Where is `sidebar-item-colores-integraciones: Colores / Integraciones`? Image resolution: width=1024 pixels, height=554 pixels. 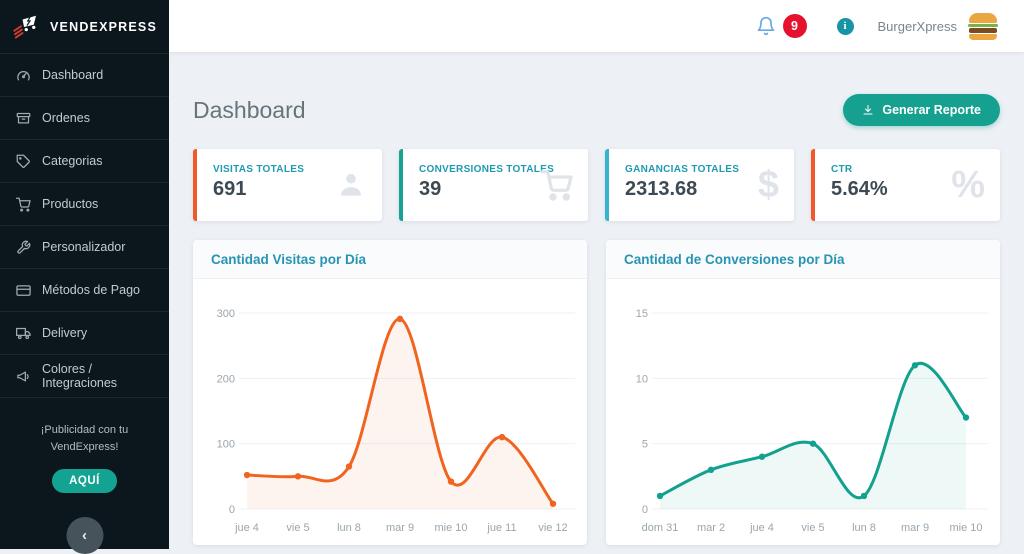
sidebar-item-colores-integraciones: Colores / Integraciones is located at coordinates (84, 376).